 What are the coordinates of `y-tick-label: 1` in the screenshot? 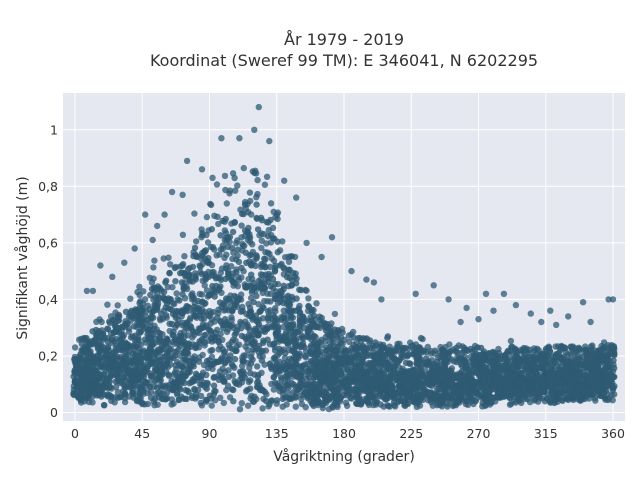 It's located at (54, 129).